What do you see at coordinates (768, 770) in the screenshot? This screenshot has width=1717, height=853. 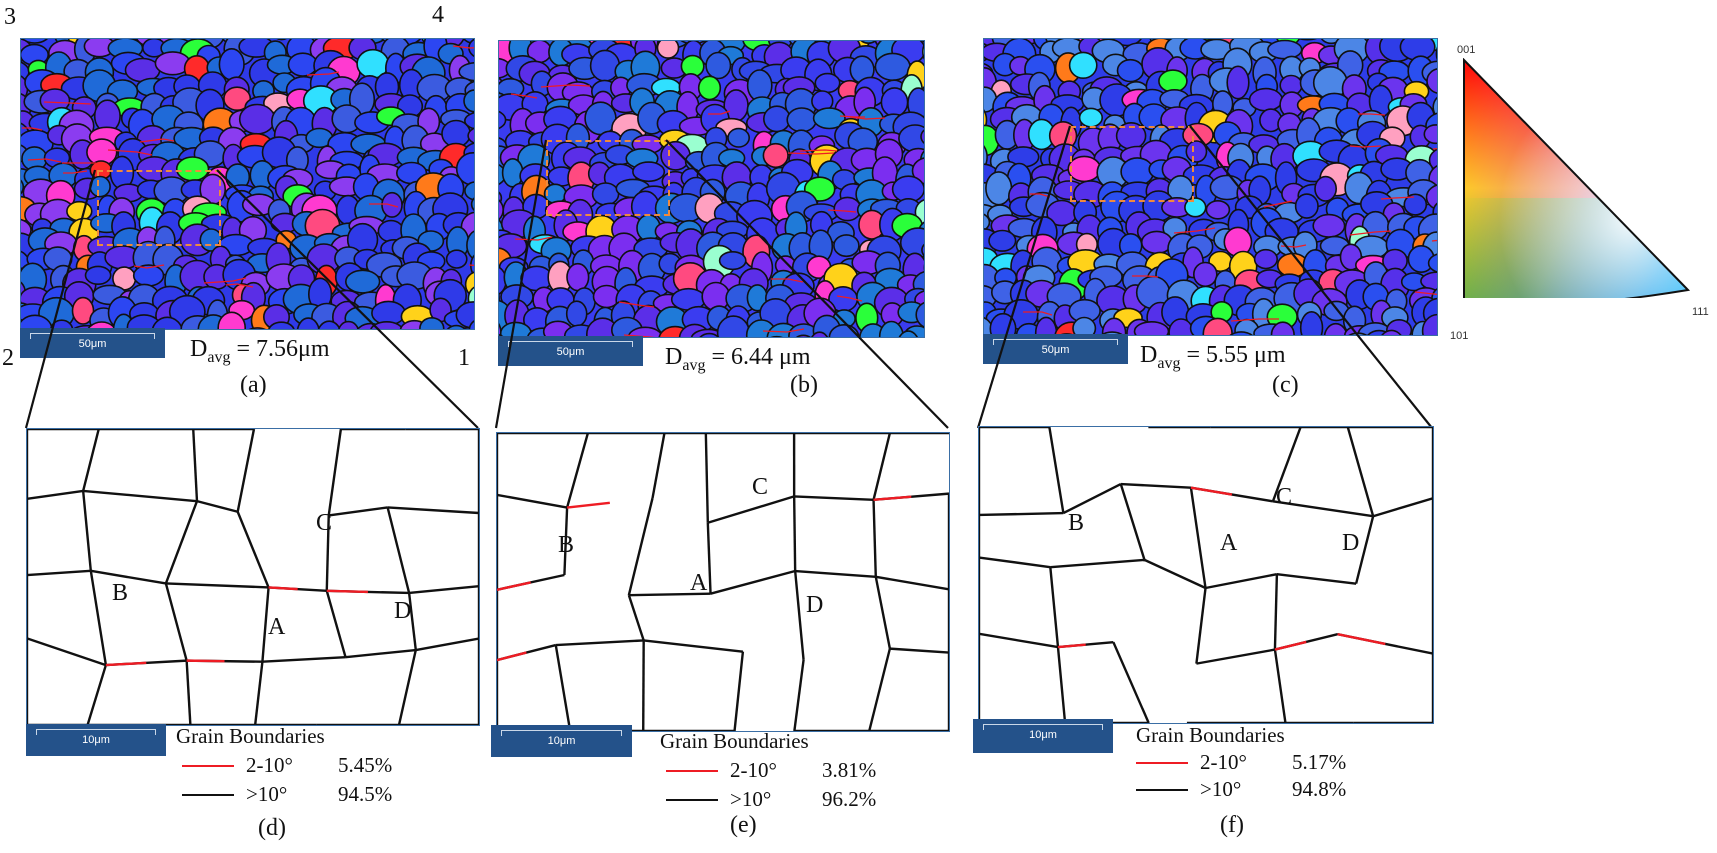 I see `grain-boundary-legend-e: Grain Boundaries 2-10° 3.81% >10° 96.2%` at bounding box center [768, 770].